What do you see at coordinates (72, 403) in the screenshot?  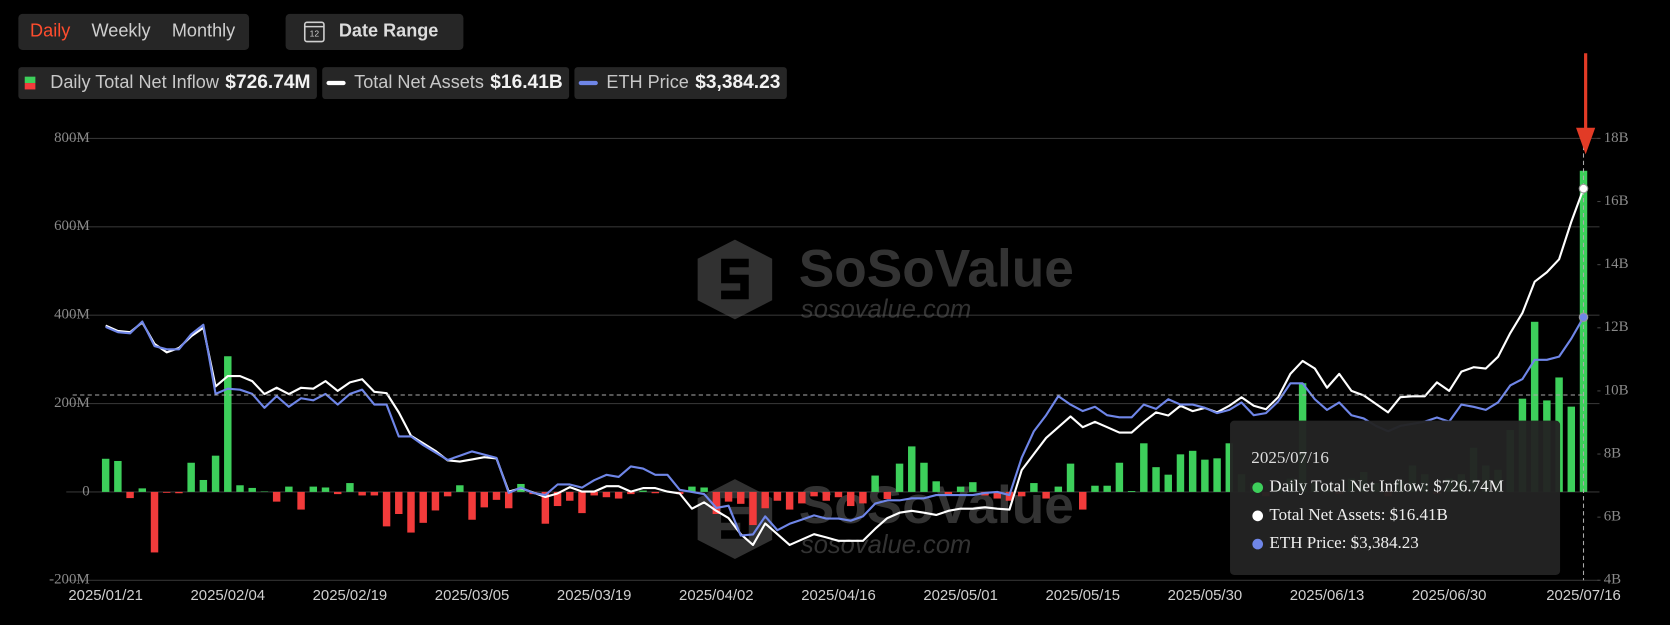 I see `y-tick-label: 200M` at bounding box center [72, 403].